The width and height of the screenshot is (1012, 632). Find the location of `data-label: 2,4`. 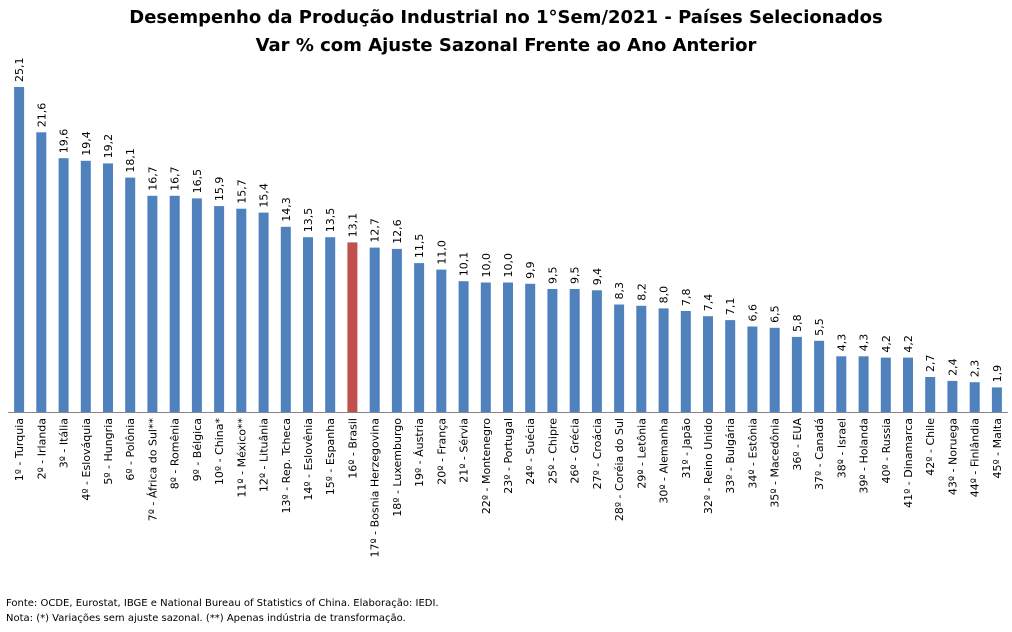

data-label: 2,4 is located at coordinates (952, 367).